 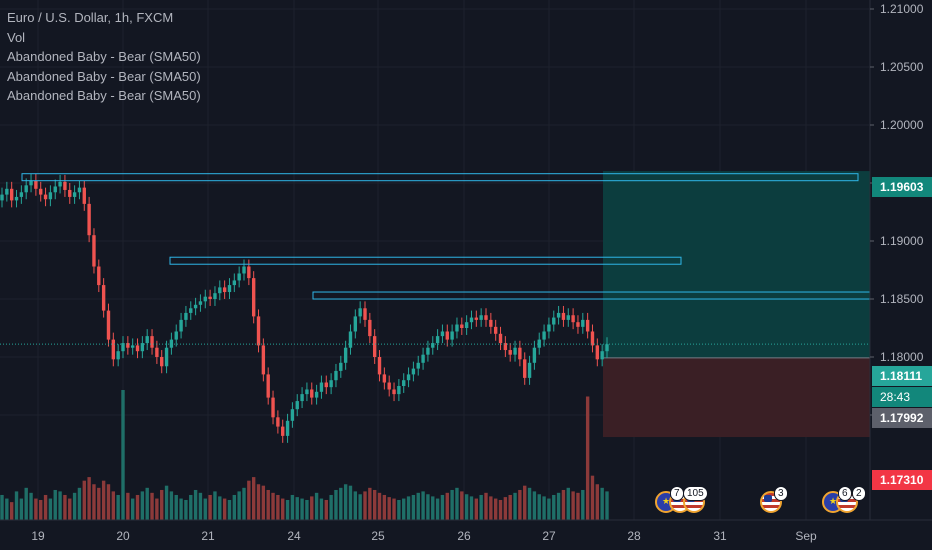 I want to click on price-tick-label: 1.20000, so click(x=902, y=125).